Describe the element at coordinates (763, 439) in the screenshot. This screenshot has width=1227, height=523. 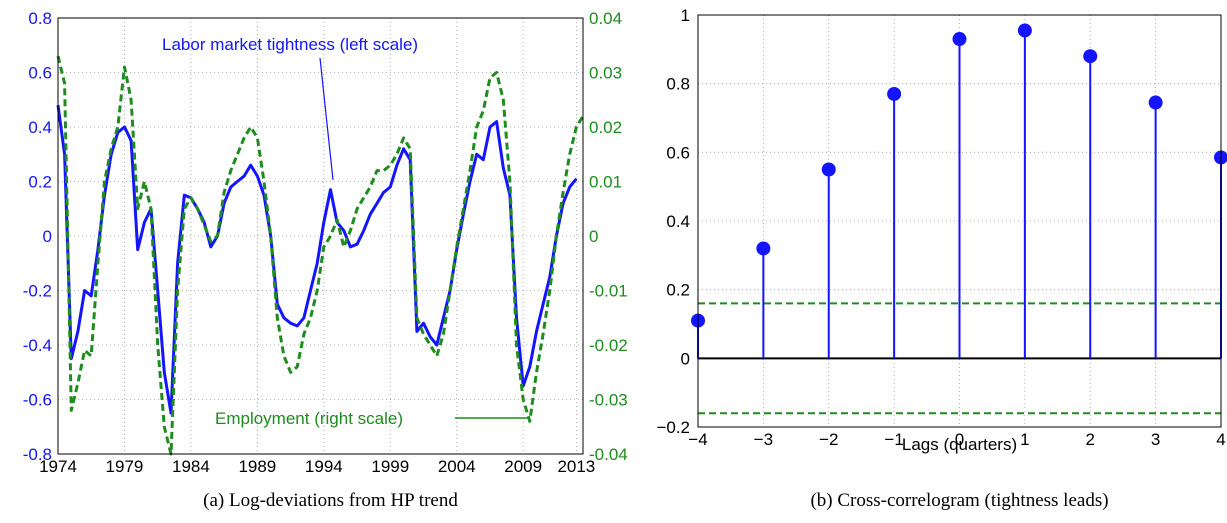
I see `panel-b-x-tick-label: −3` at that location.